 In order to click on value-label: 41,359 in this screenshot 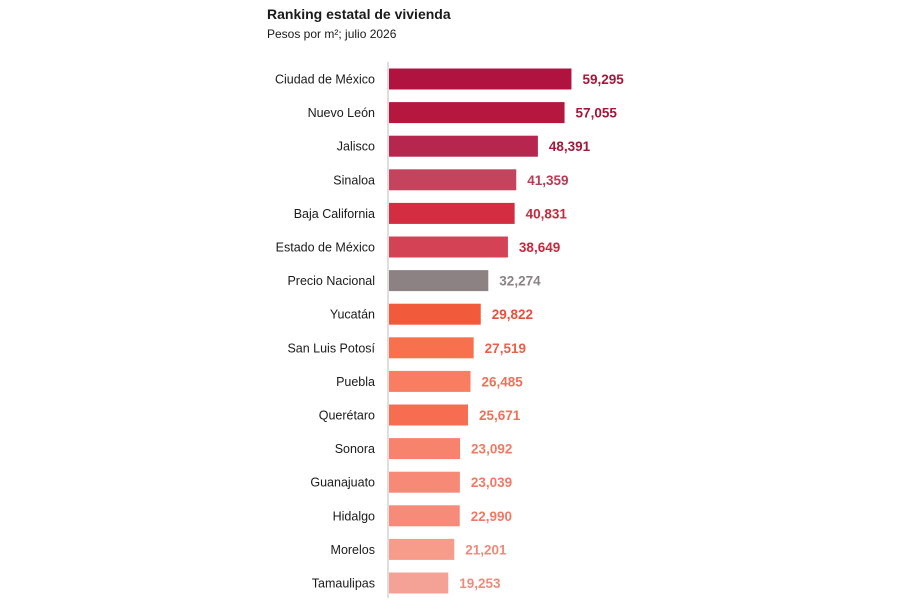, I will do `click(547, 180)`.